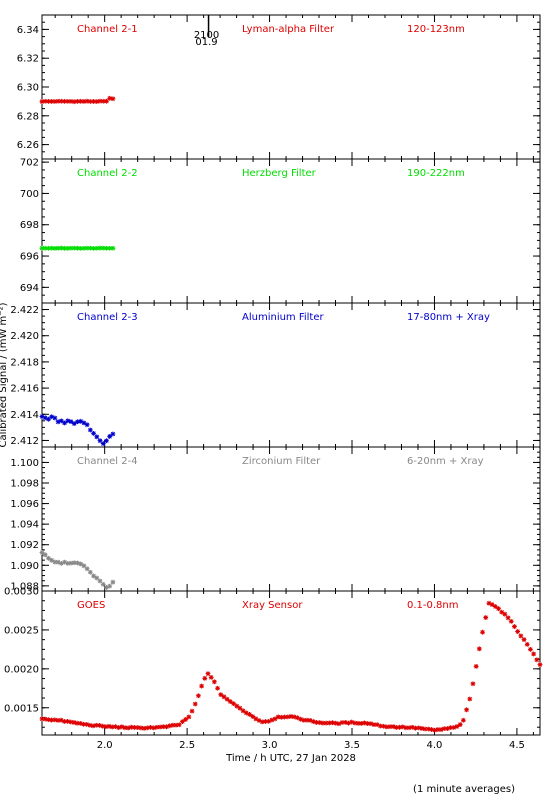 This screenshot has height=800, width=550. I want to click on y-tick-label: 6.30, so click(28, 88).